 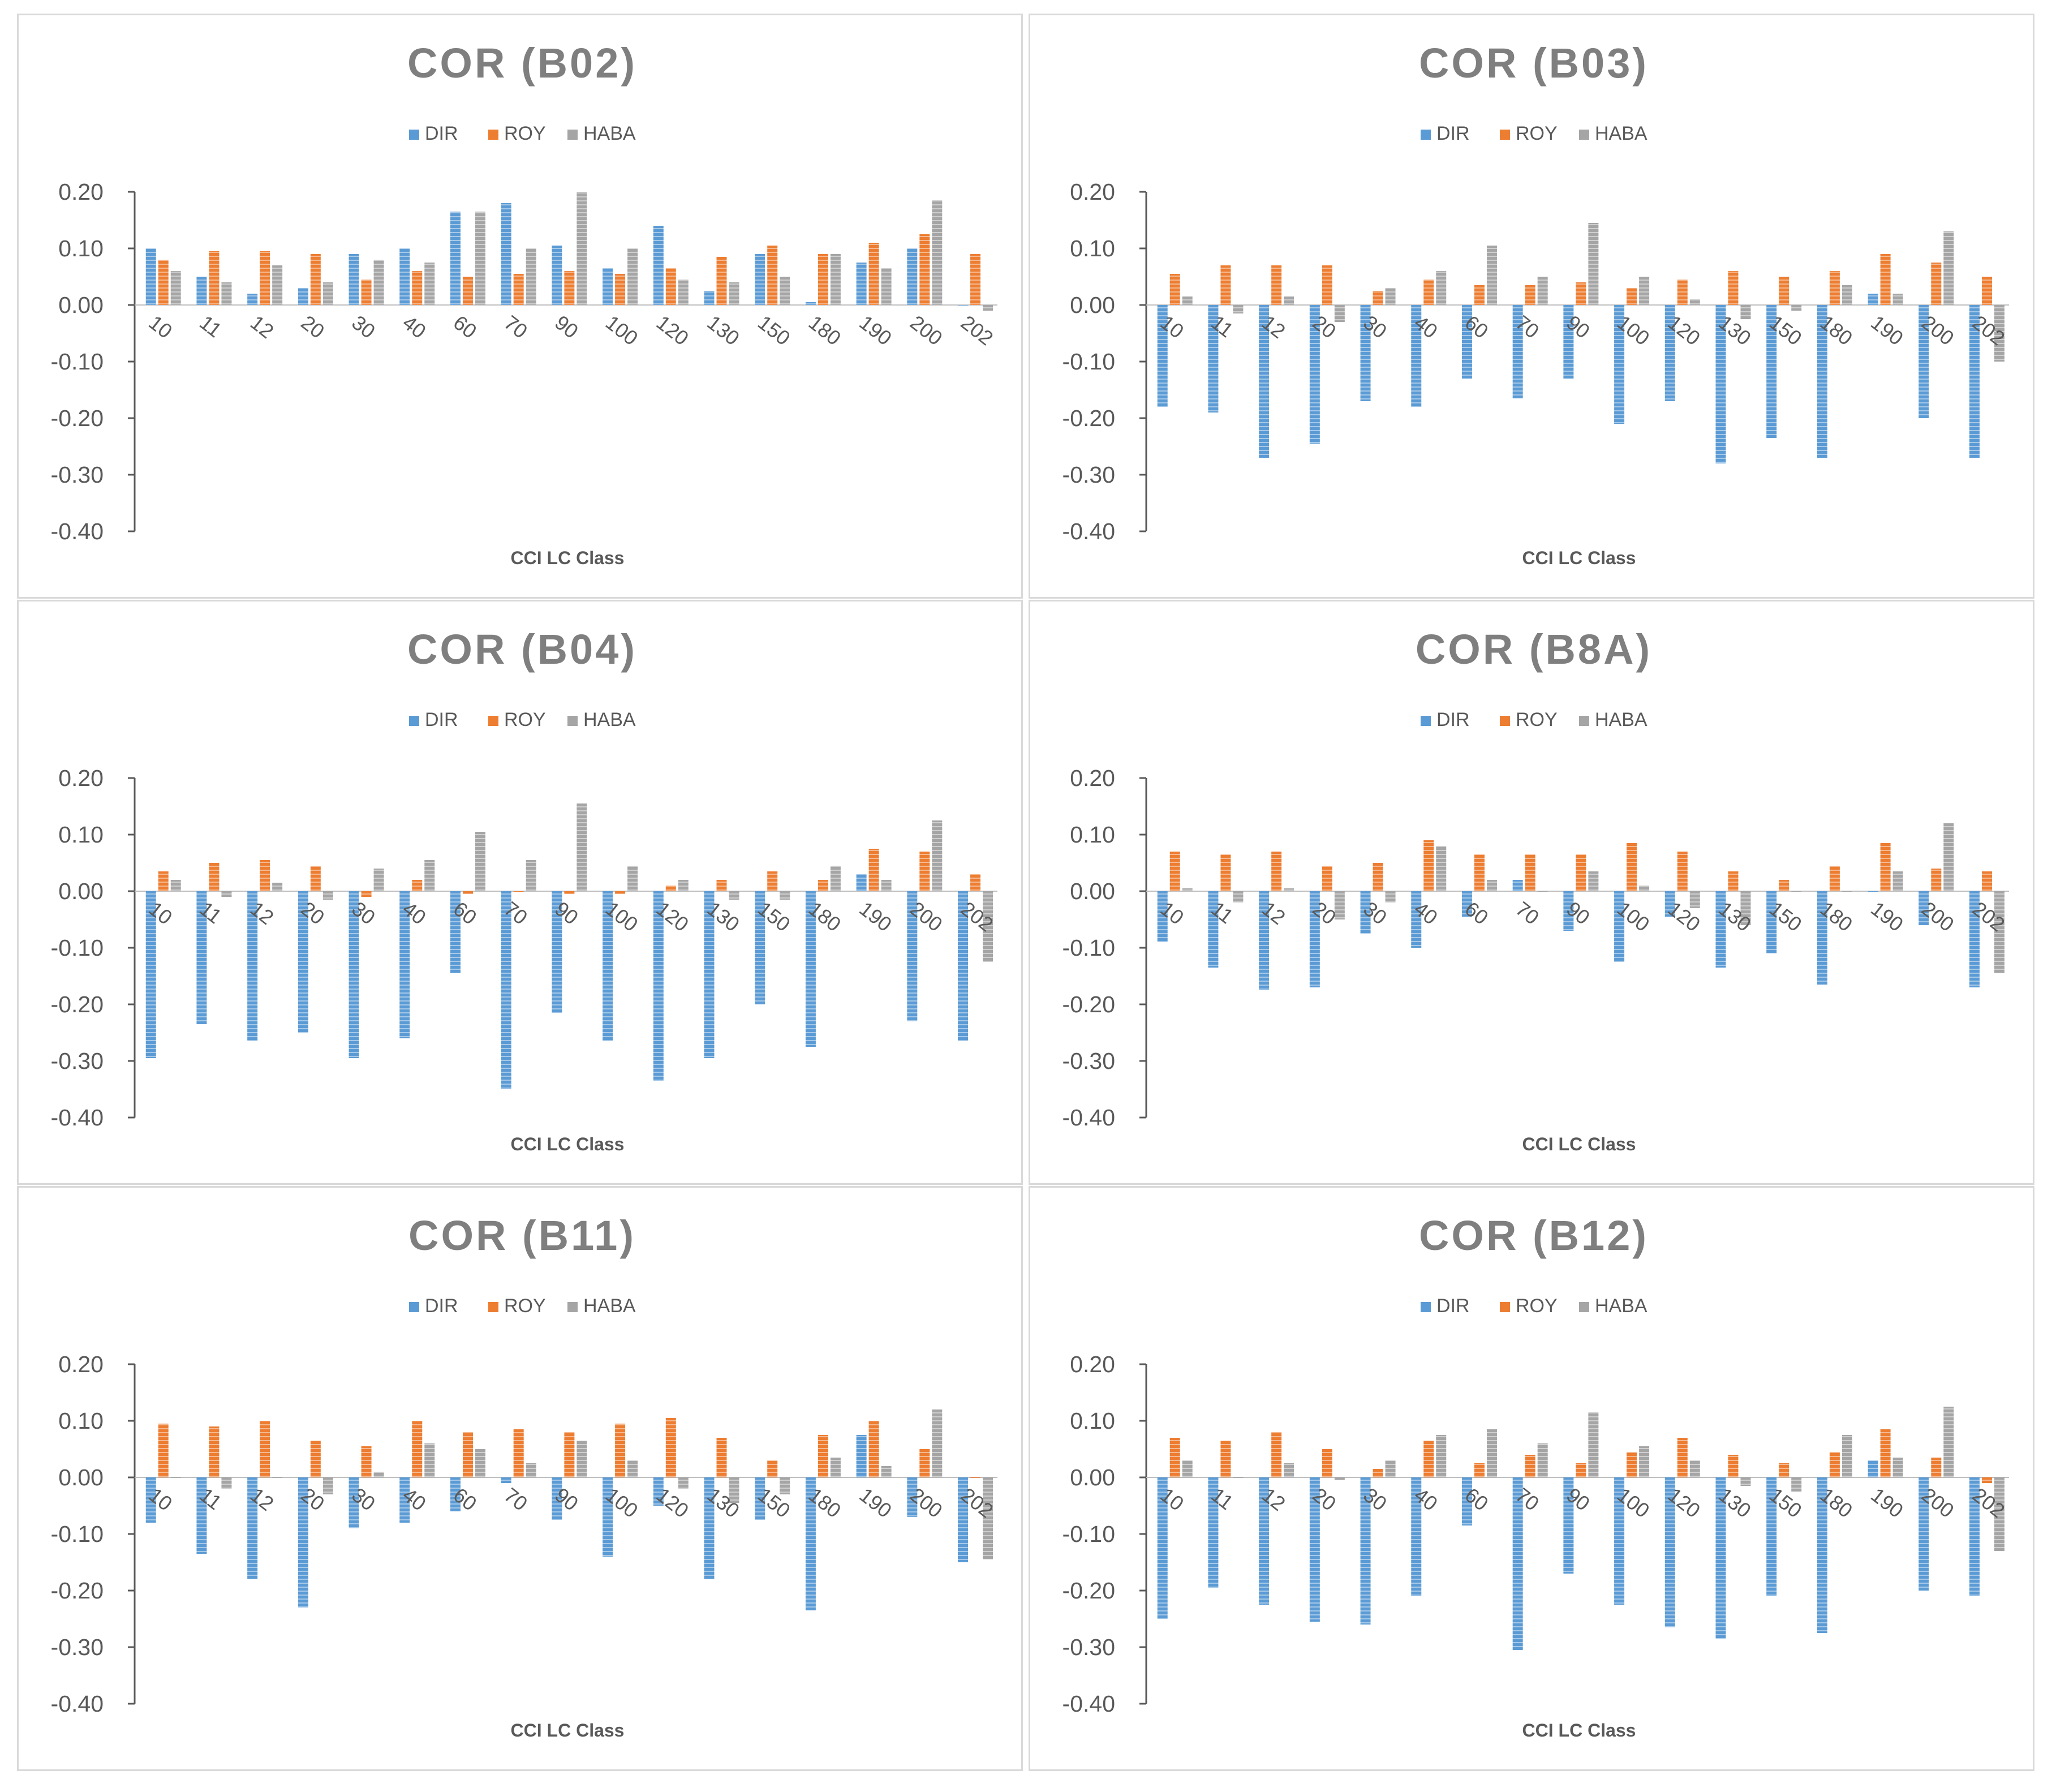 What do you see at coordinates (465, 327) in the screenshot?
I see `category-label: 60` at bounding box center [465, 327].